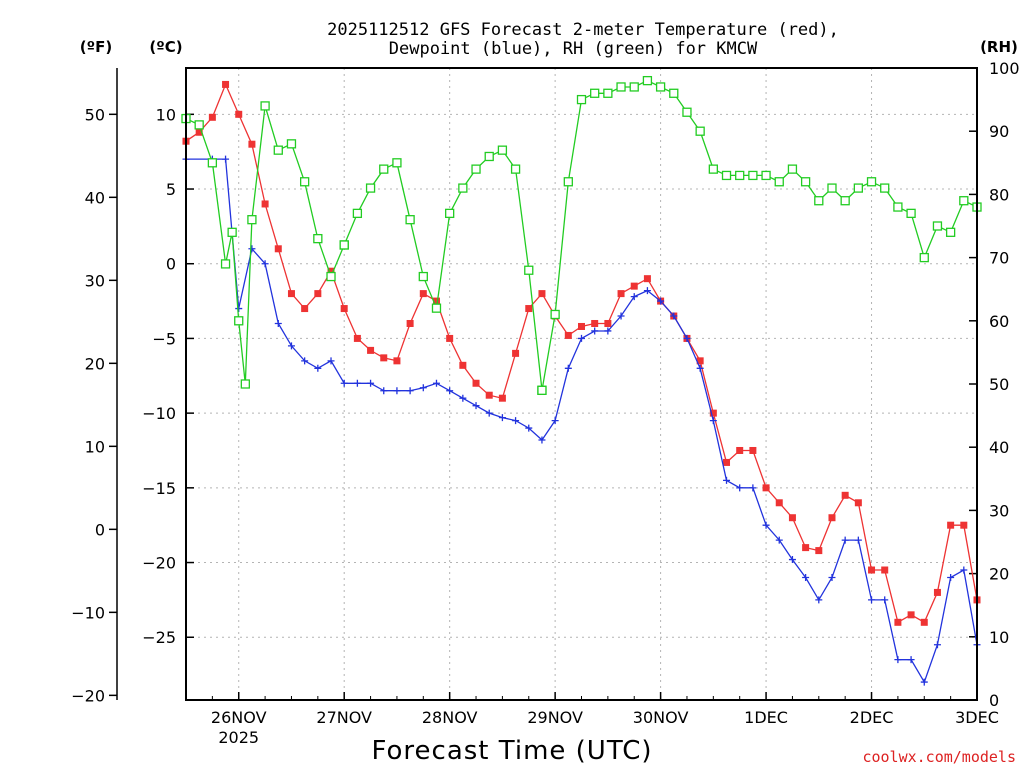  What do you see at coordinates (999, 321) in the screenshot?
I see `rh-tick-label: 60` at bounding box center [999, 321].